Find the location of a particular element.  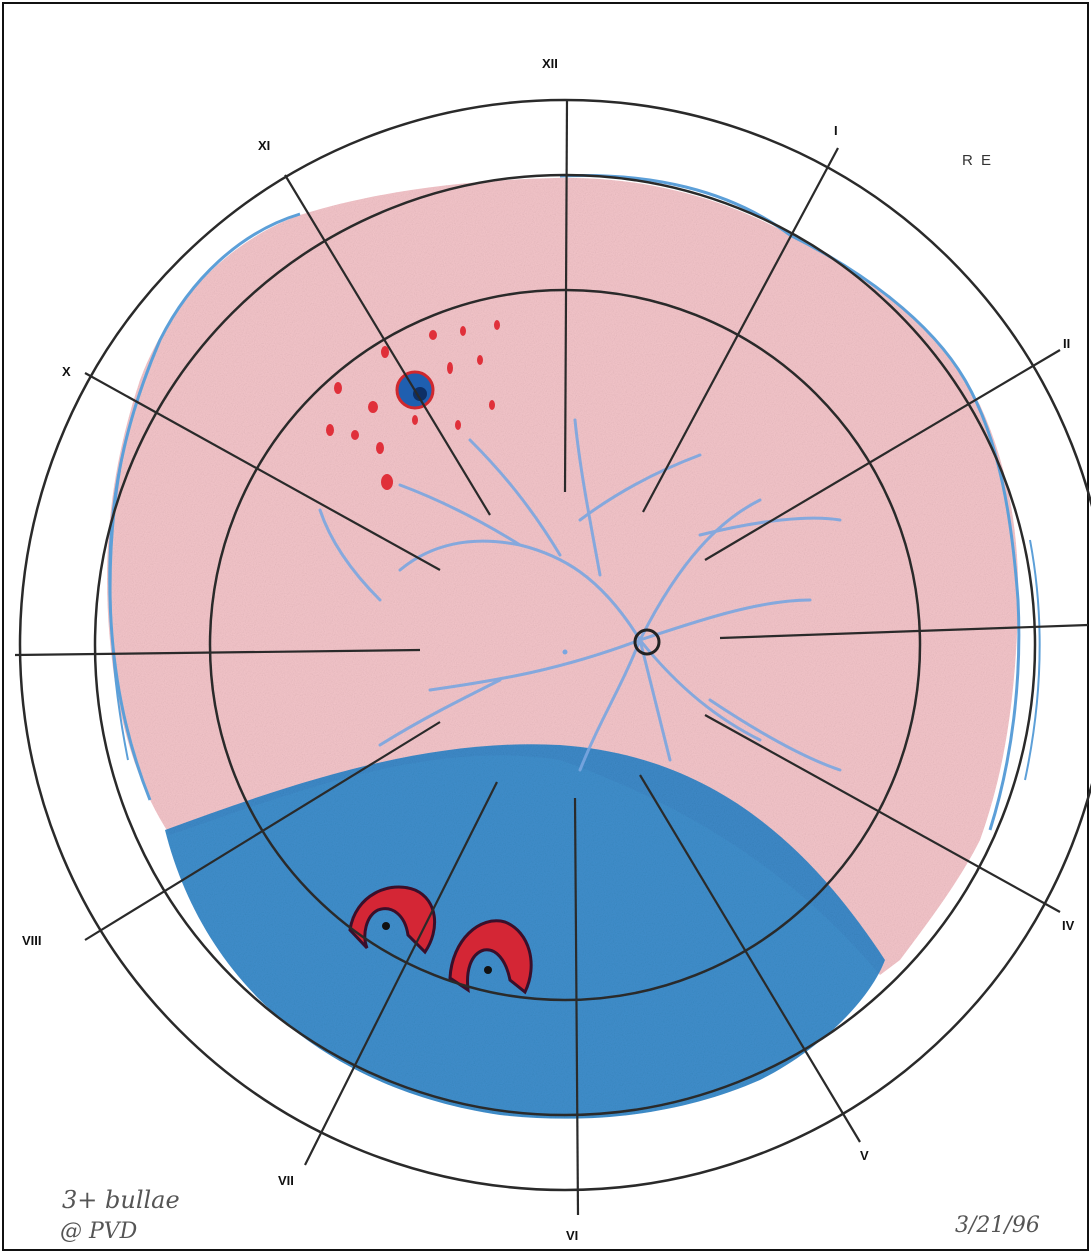

note-line-2: @ PVD is located at coordinates (99, 1231).